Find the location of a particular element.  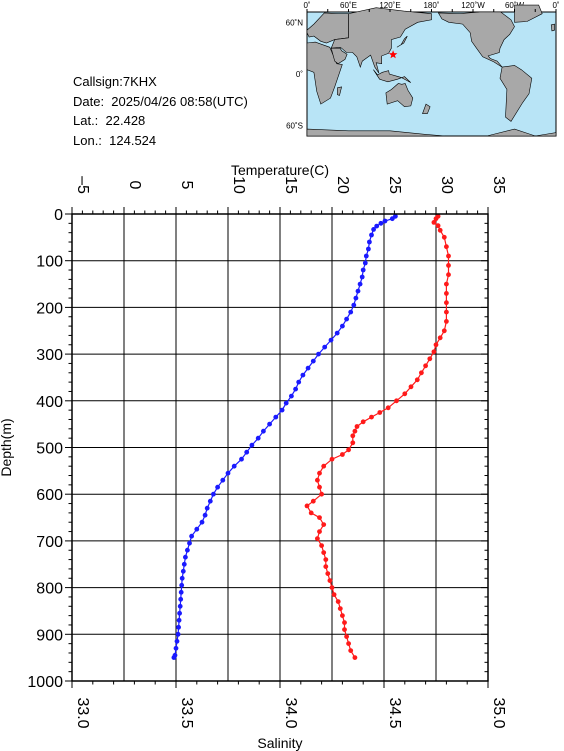

map-latitude-label: 0˚ is located at coordinates (299, 74).